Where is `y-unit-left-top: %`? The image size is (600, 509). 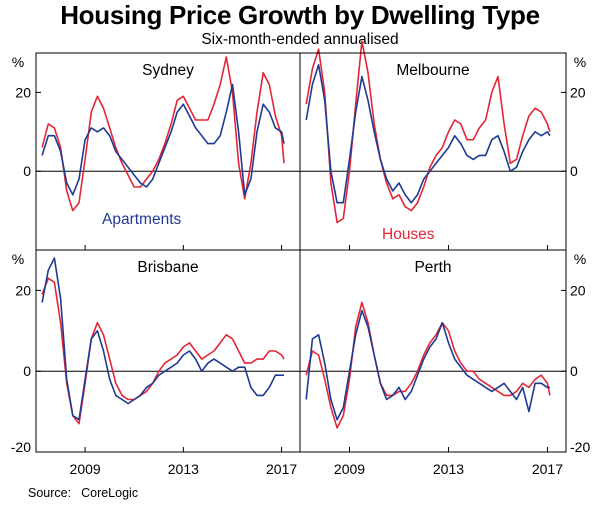
y-unit-left-top: % is located at coordinates (18, 62).